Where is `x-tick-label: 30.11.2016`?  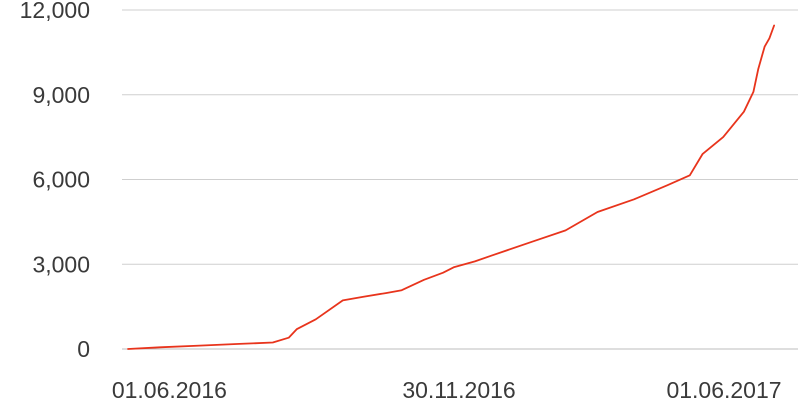 x-tick-label: 30.11.2016 is located at coordinates (458, 389).